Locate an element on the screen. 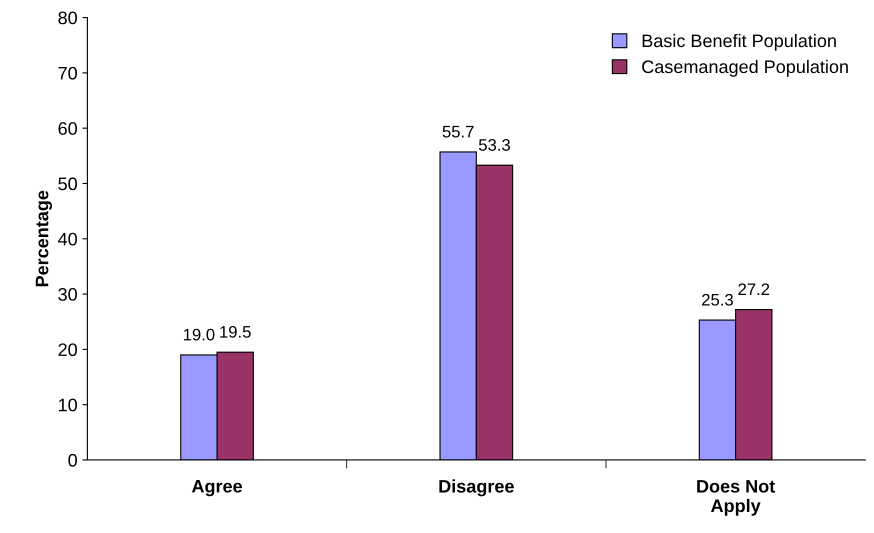  y-tick-label: 30 is located at coordinates (67, 294).